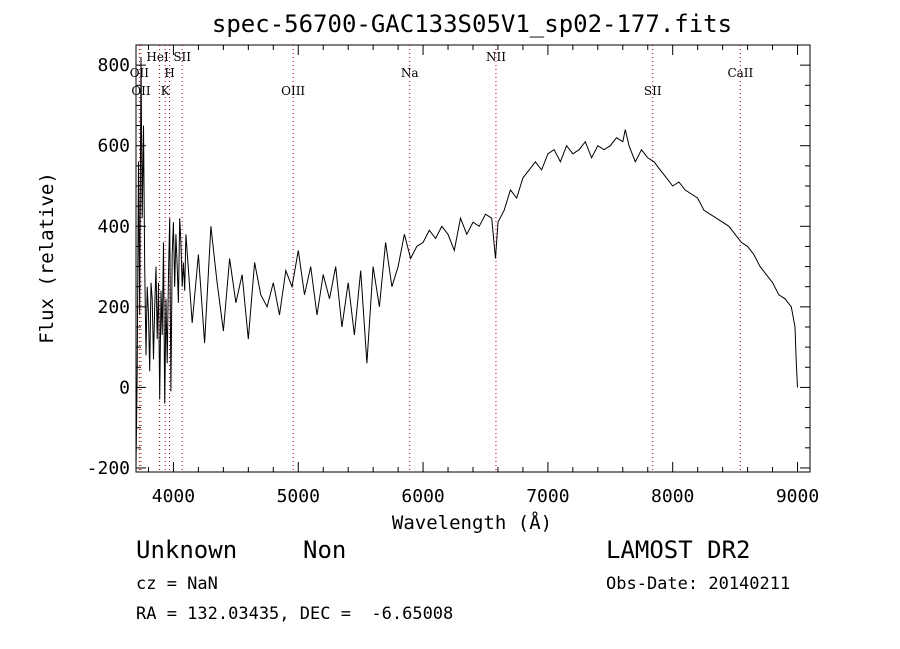  I want to click on y-tick-label: 0, so click(124, 387).